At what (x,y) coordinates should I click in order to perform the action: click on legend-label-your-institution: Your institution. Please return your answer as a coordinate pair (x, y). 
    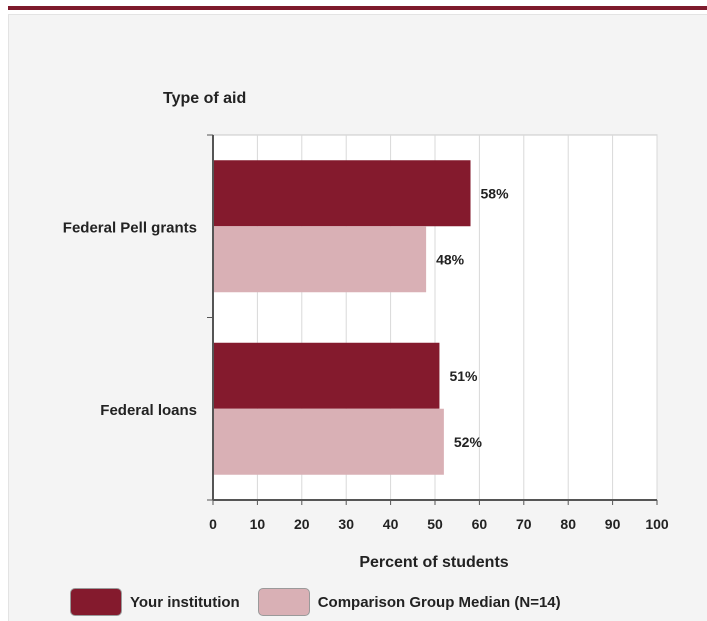
    Looking at the image, I should click on (185, 602).